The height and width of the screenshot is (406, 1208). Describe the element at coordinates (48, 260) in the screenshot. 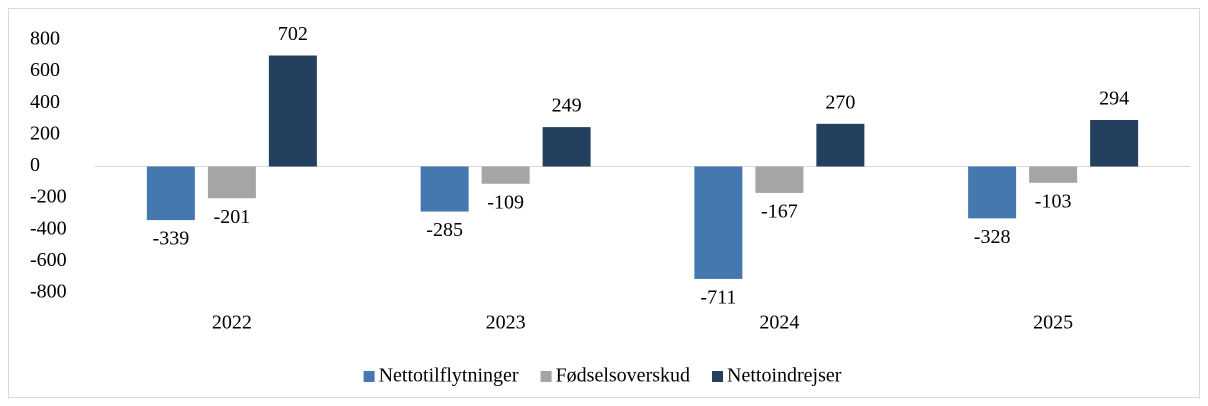

I see `y-tick-label: -600` at that location.